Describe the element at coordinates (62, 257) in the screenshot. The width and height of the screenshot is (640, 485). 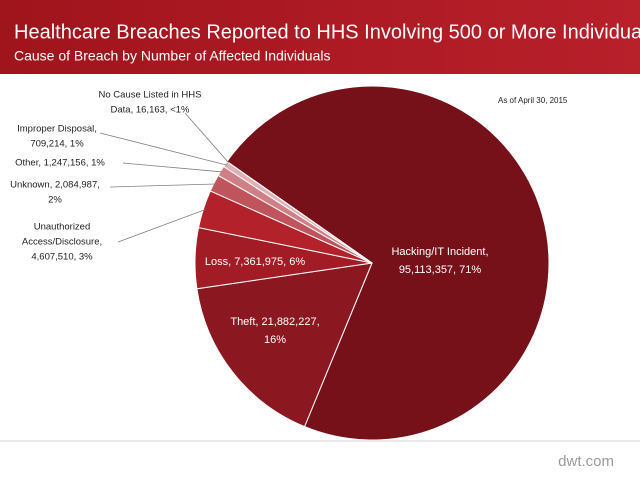
I see `data-label: 4,607,510, 3%` at that location.